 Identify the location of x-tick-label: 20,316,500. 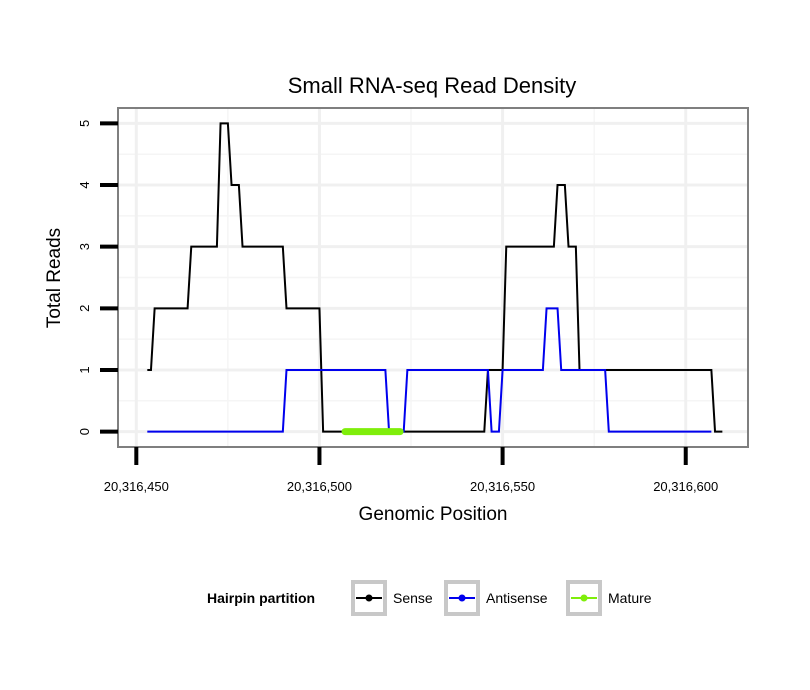
(319, 486).